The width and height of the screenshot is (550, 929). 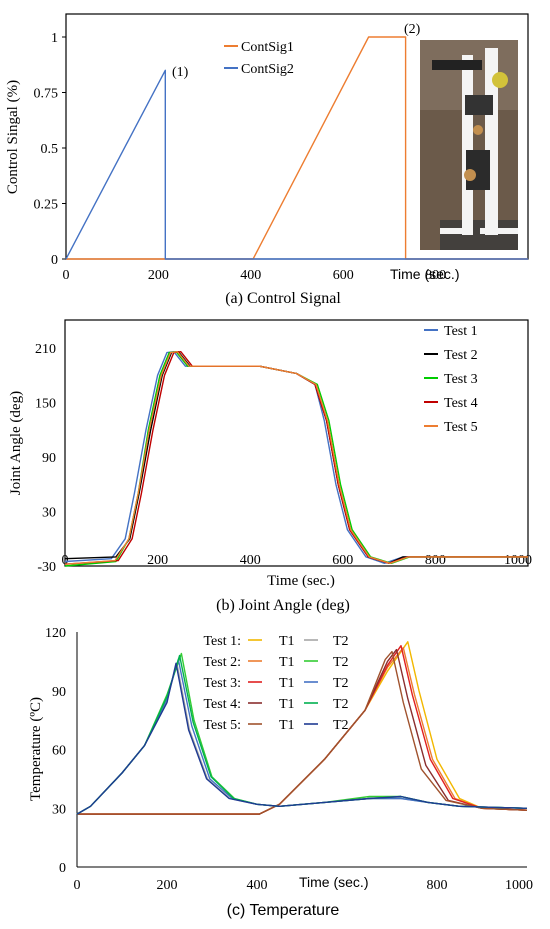 What do you see at coordinates (333, 882) in the screenshot?
I see `x-axis-title-c: Time (sec.)` at bounding box center [333, 882].